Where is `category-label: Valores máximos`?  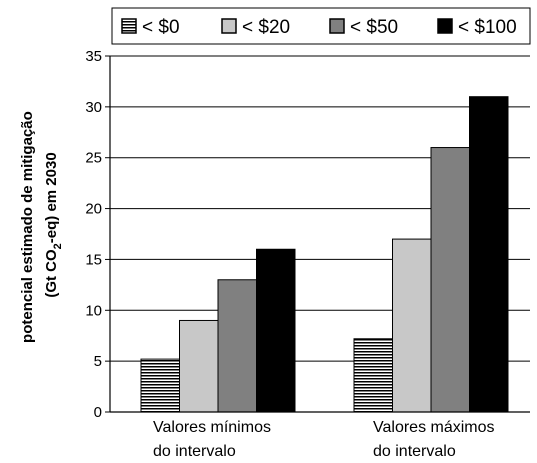
category-label: Valores máximos is located at coordinates (434, 427).